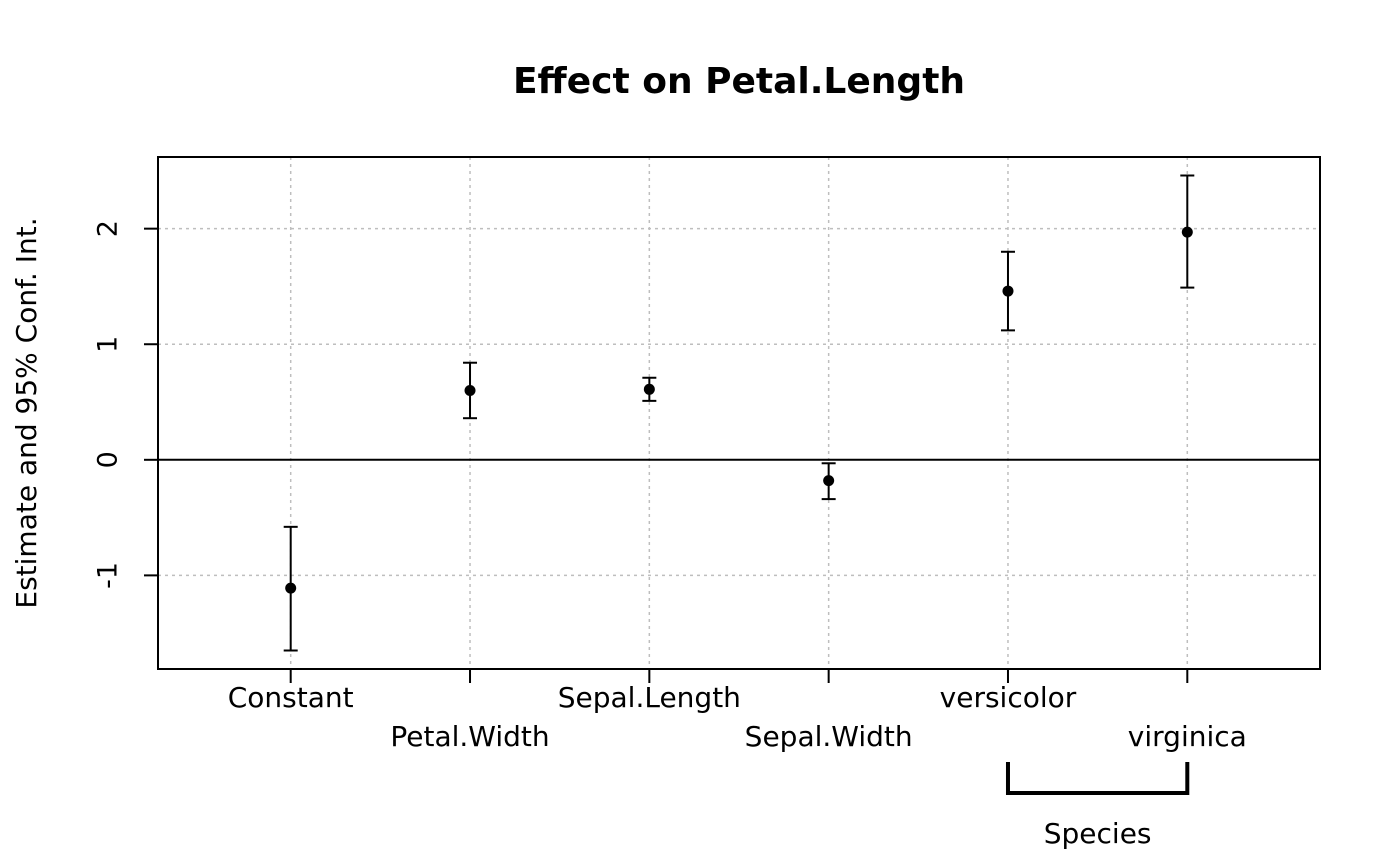 This screenshot has height=866, width=1400. I want to click on y-tick-label: 0, so click(108, 459).